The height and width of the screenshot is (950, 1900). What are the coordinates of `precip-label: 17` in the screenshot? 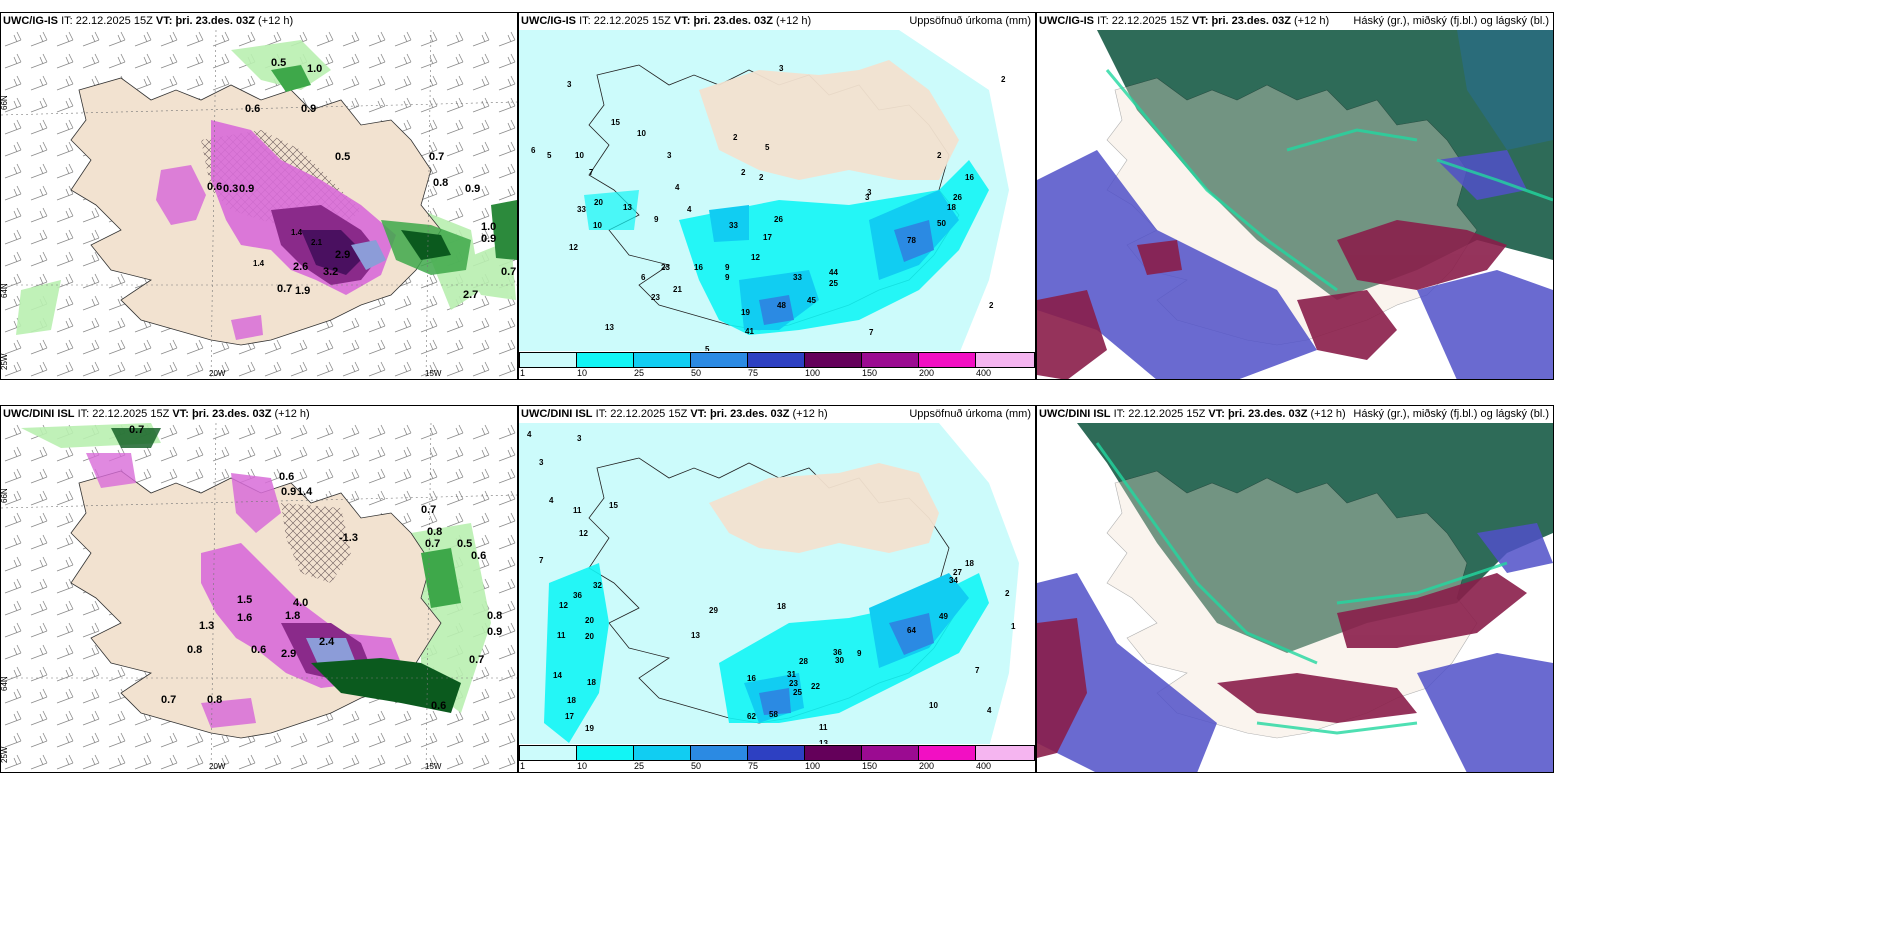 It's located at (767, 237).